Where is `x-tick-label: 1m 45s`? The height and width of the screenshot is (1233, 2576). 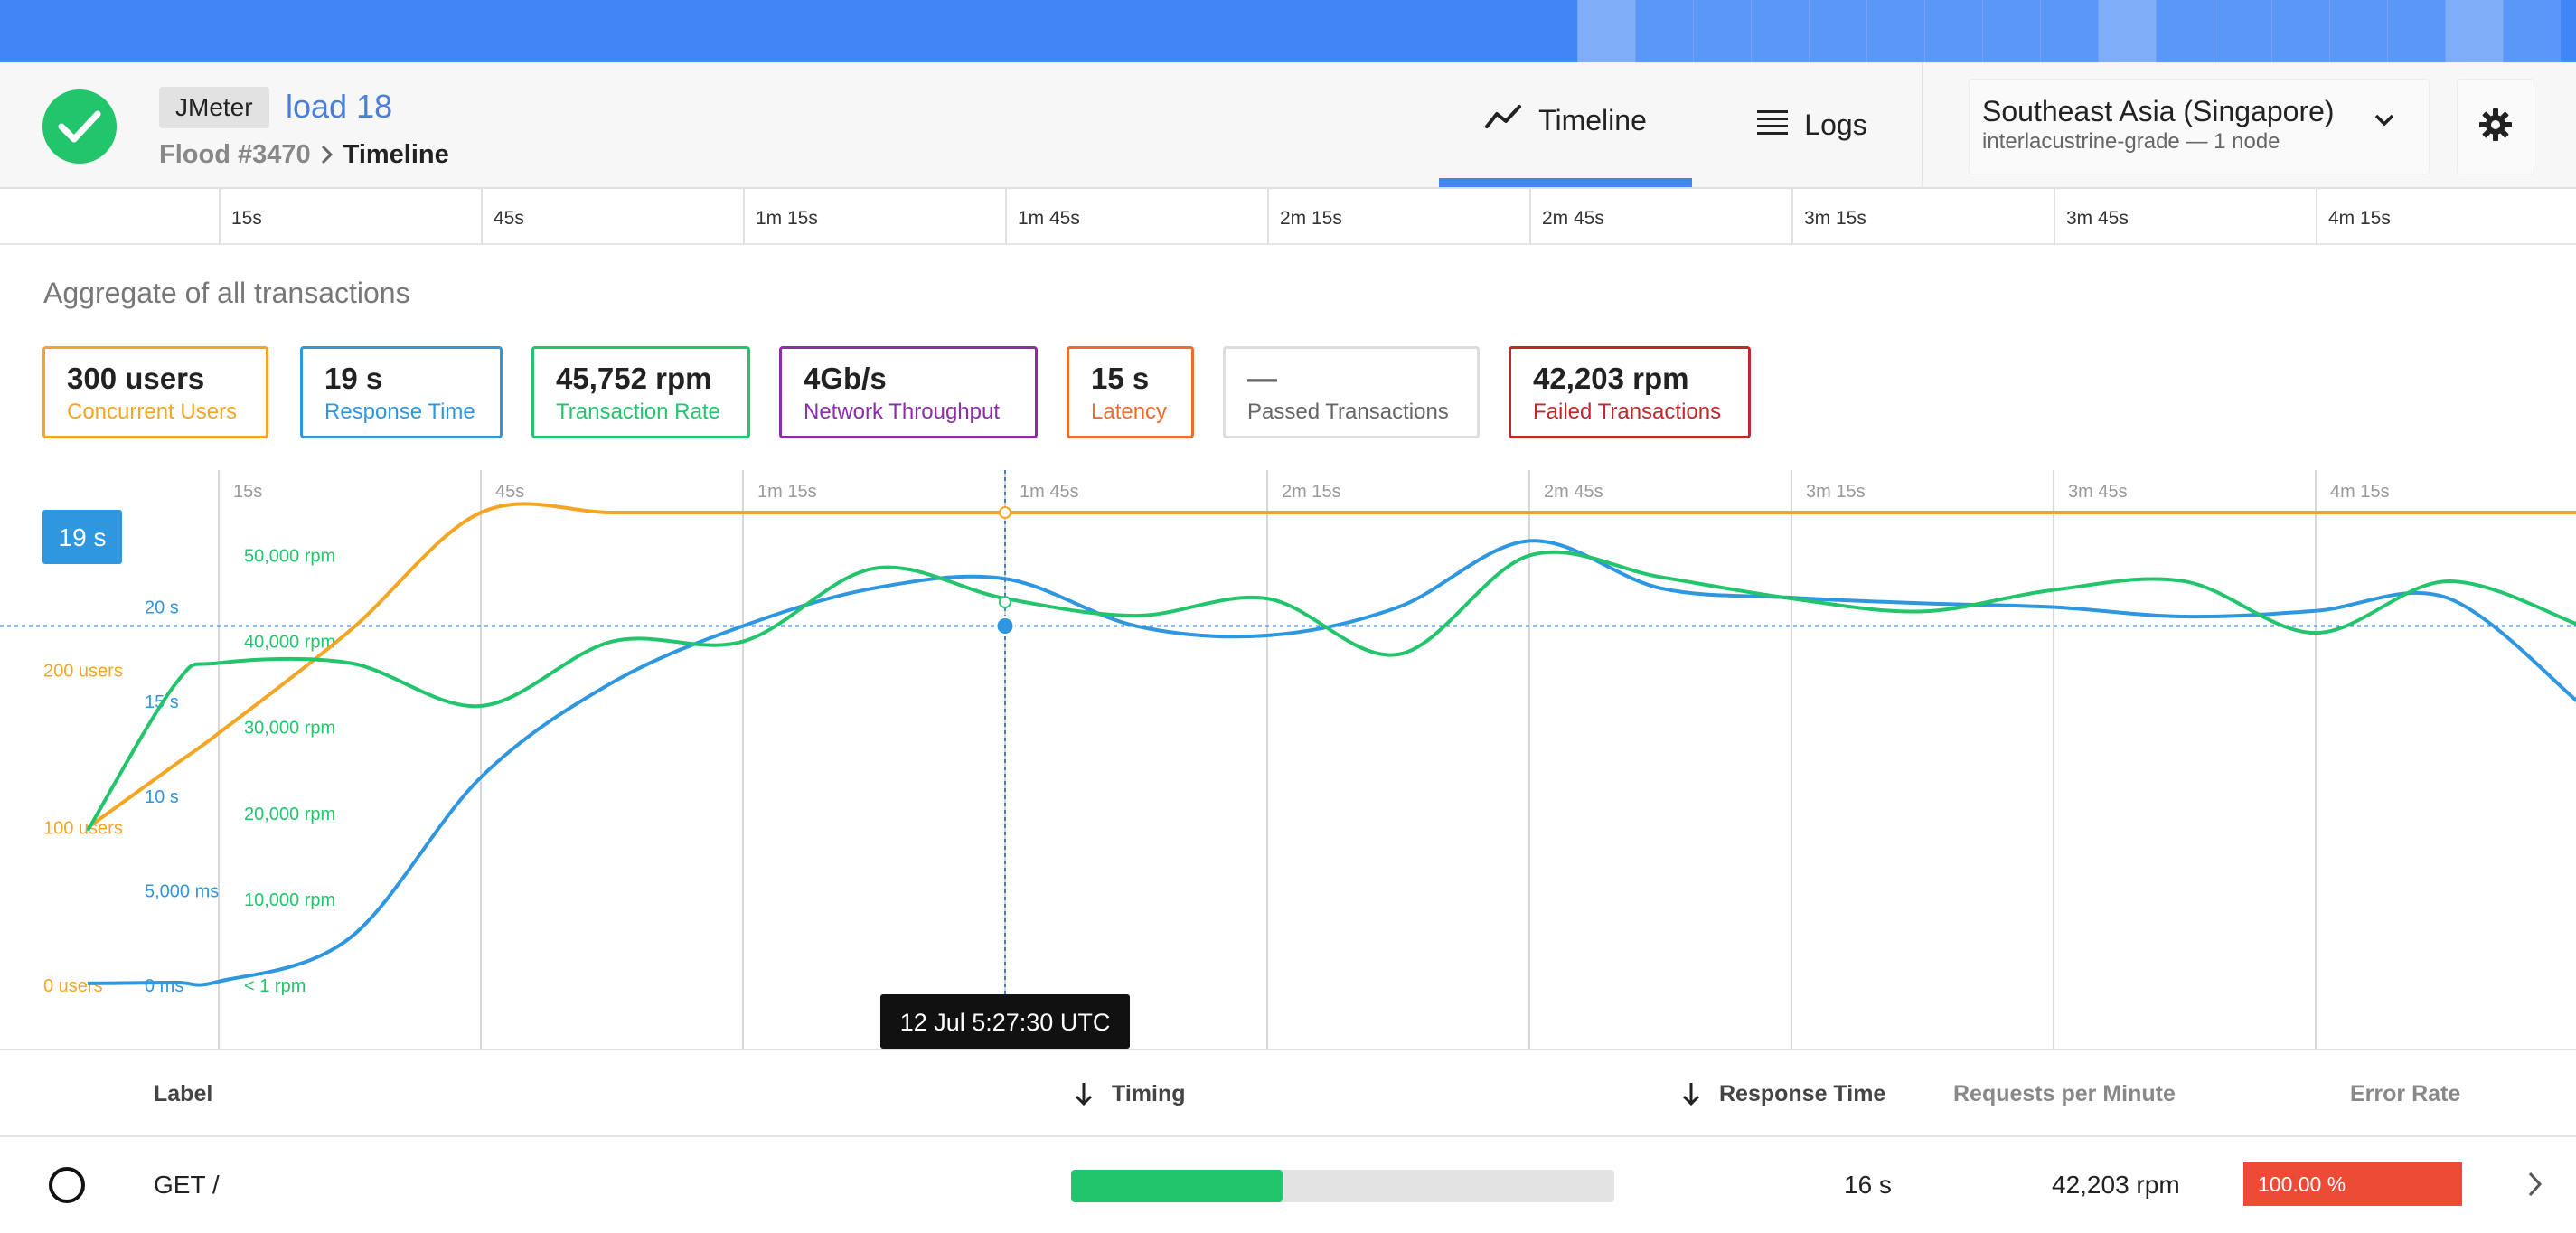
x-tick-label: 1m 45s is located at coordinates (1050, 492).